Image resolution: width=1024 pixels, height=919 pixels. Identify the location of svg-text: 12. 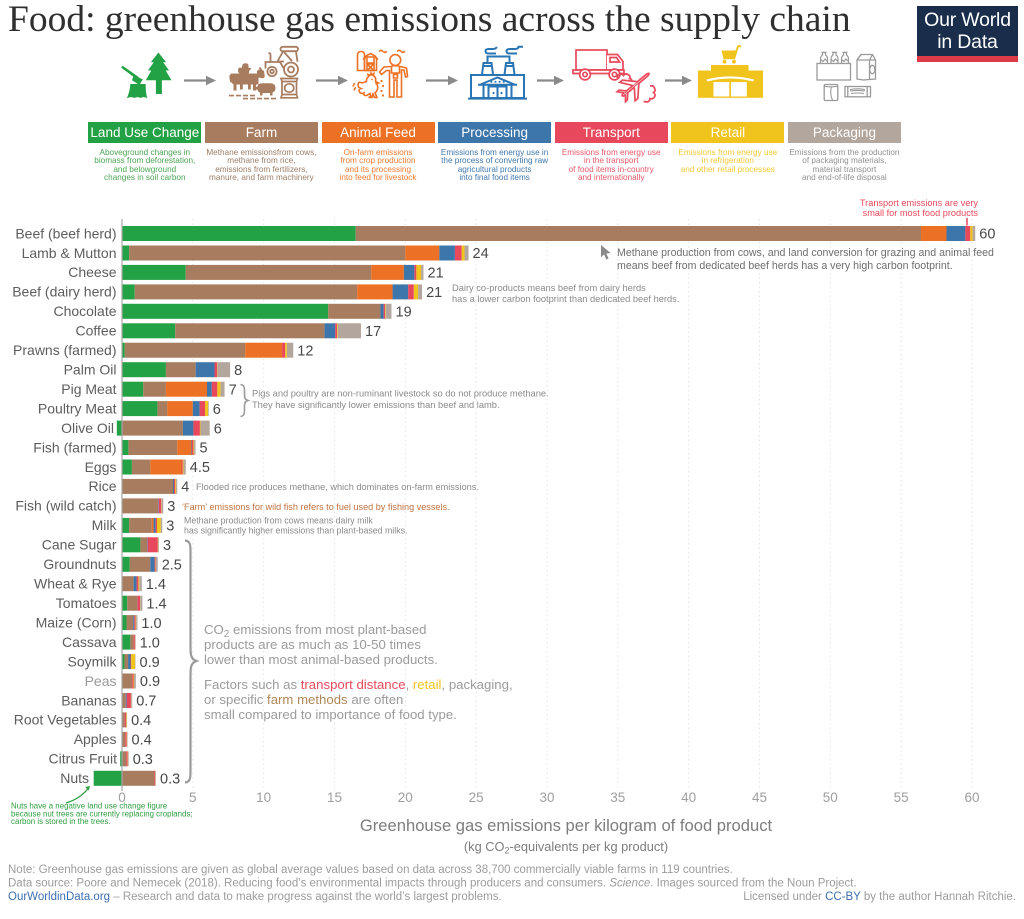
(305, 351).